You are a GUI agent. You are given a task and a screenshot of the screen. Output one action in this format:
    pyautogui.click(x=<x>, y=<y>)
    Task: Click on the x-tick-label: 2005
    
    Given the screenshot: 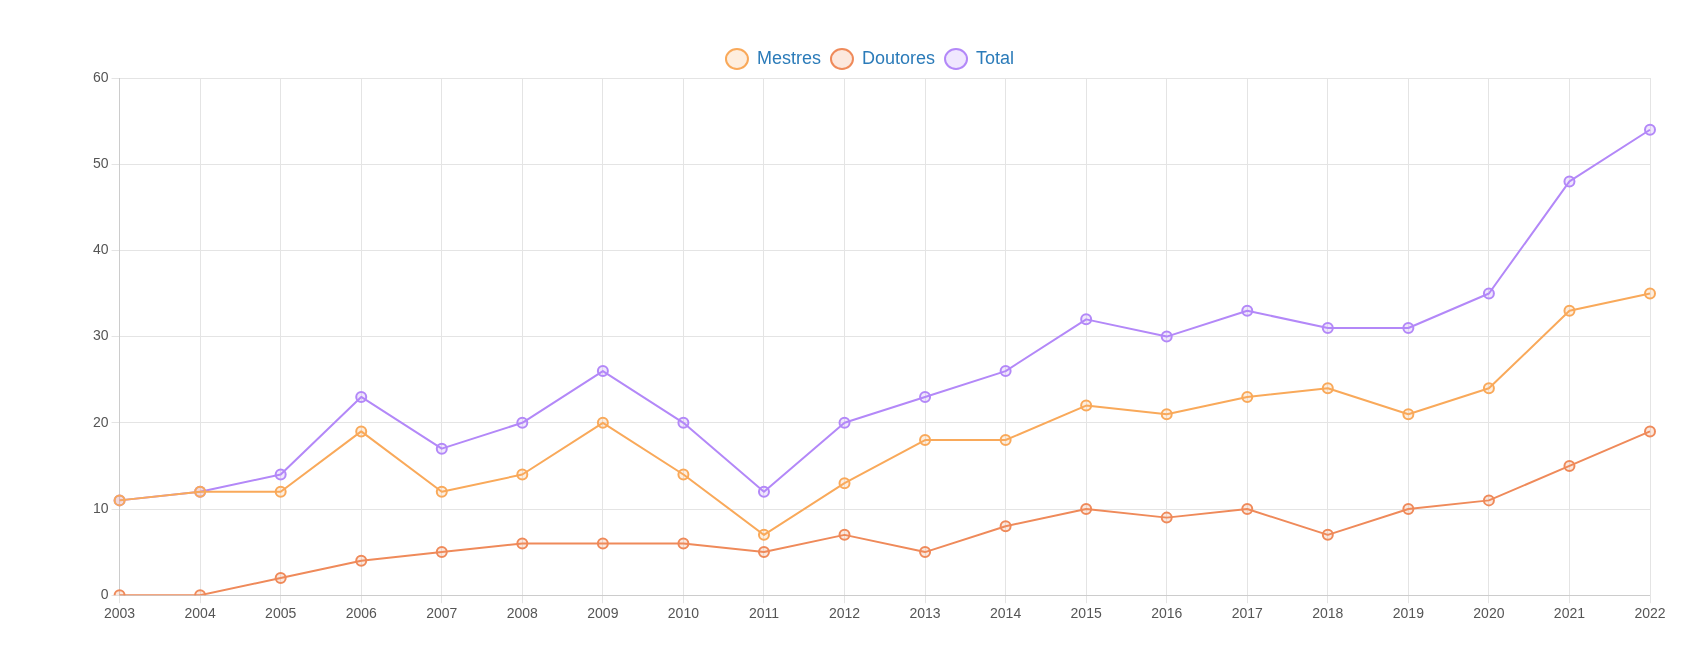 What is the action you would take?
    pyautogui.click(x=281, y=613)
    